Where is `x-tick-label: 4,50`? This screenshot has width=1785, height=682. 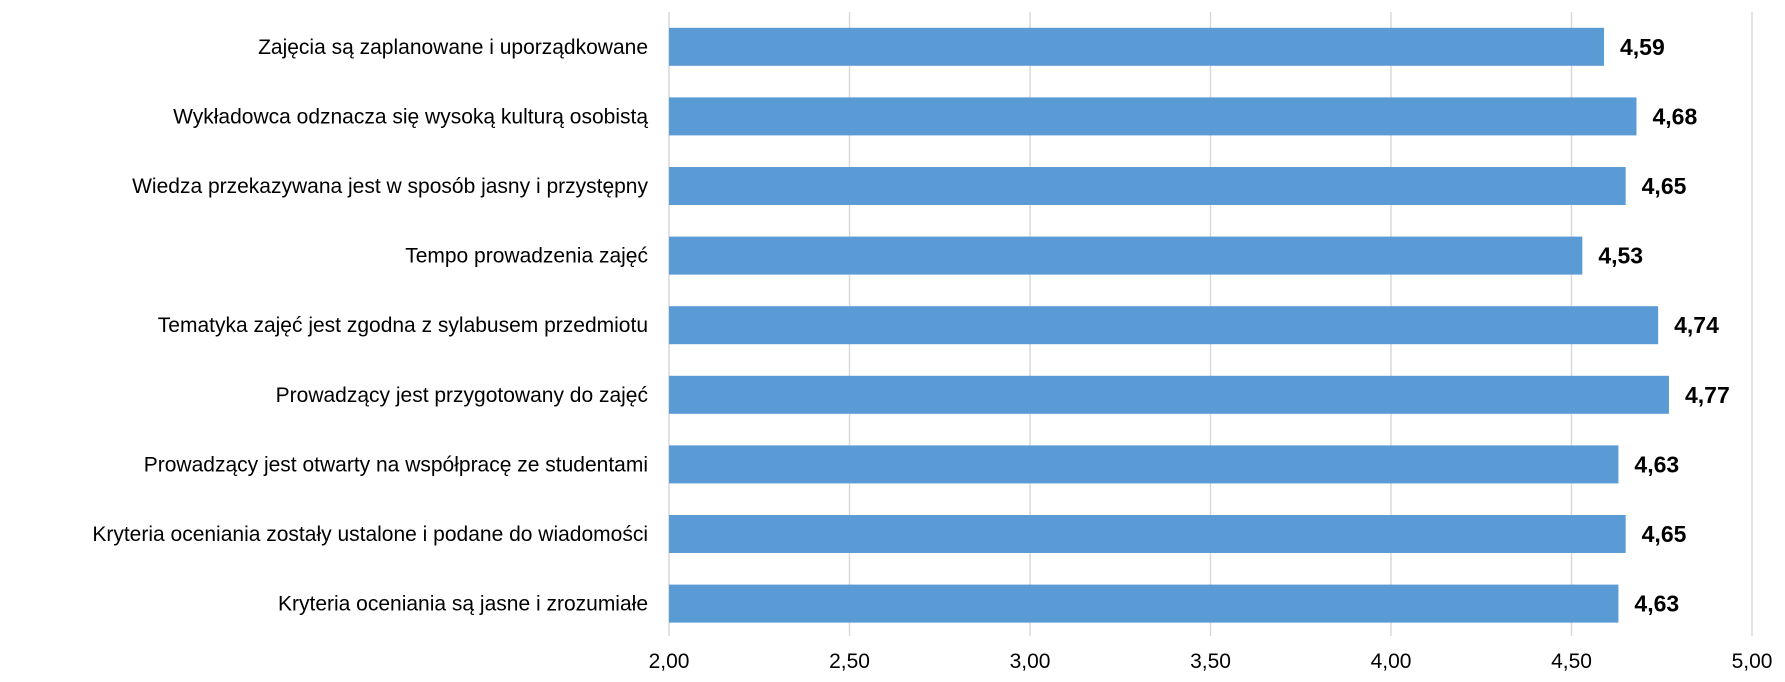
x-tick-label: 4,50 is located at coordinates (1571, 661).